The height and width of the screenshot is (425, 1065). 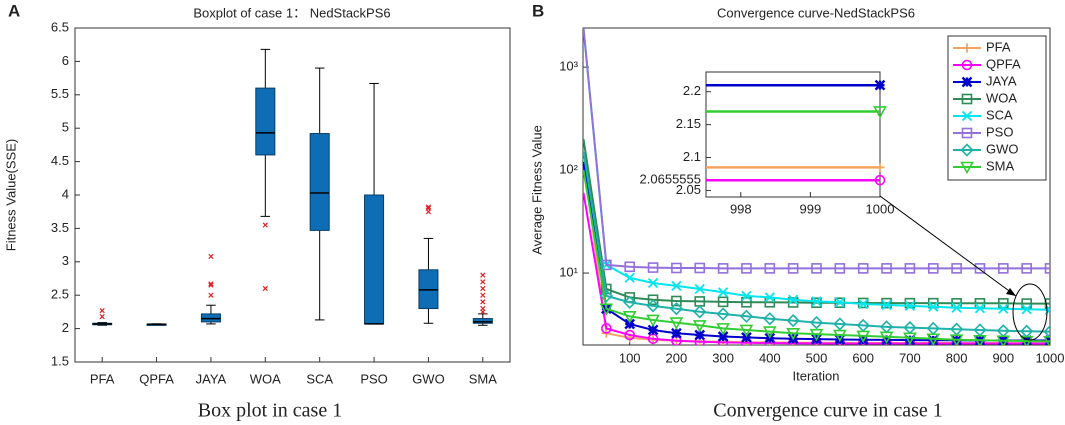 What do you see at coordinates (65, 327) in the screenshot?
I see `y-tick-label: 2` at bounding box center [65, 327].